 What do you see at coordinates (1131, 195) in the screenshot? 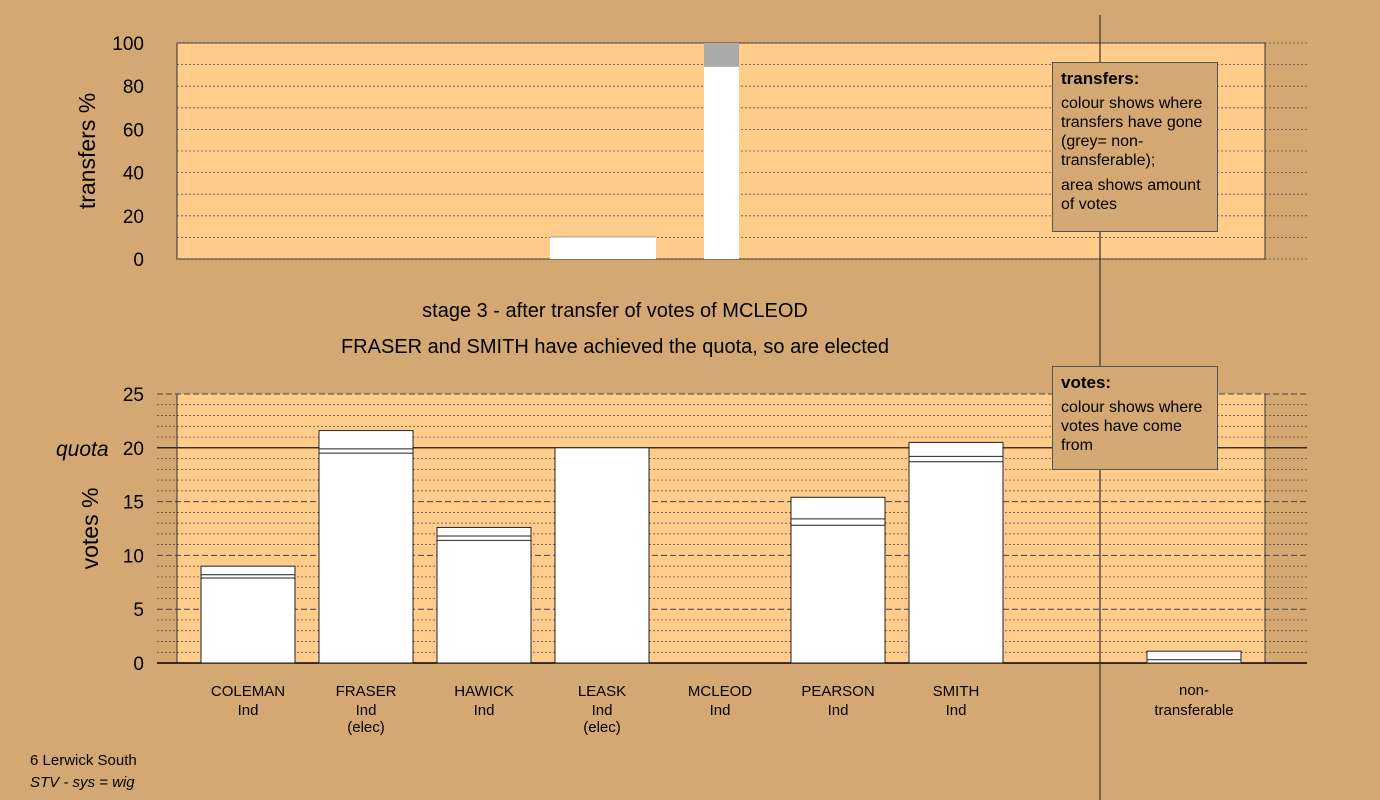
I see `transfers-legend-area: area shows amount of votes` at bounding box center [1131, 195].